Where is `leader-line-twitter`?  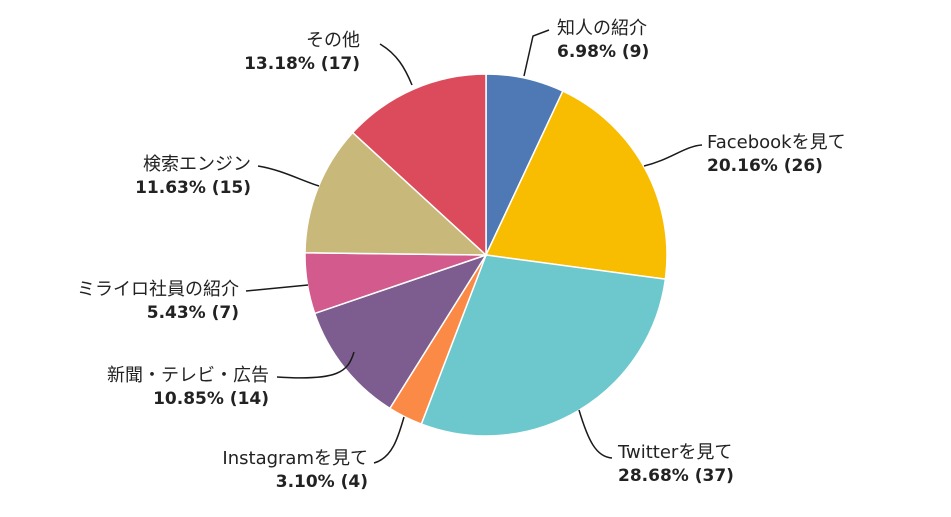
leader-line-twitter is located at coordinates (595, 434).